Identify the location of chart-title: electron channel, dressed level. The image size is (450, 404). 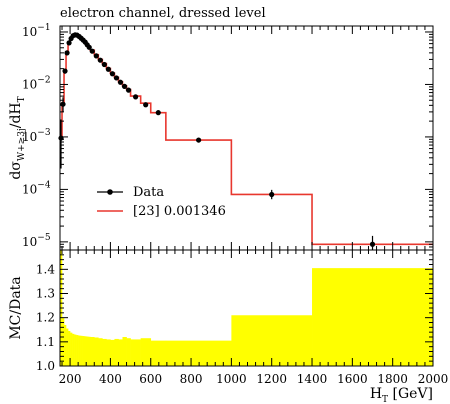
(163, 13).